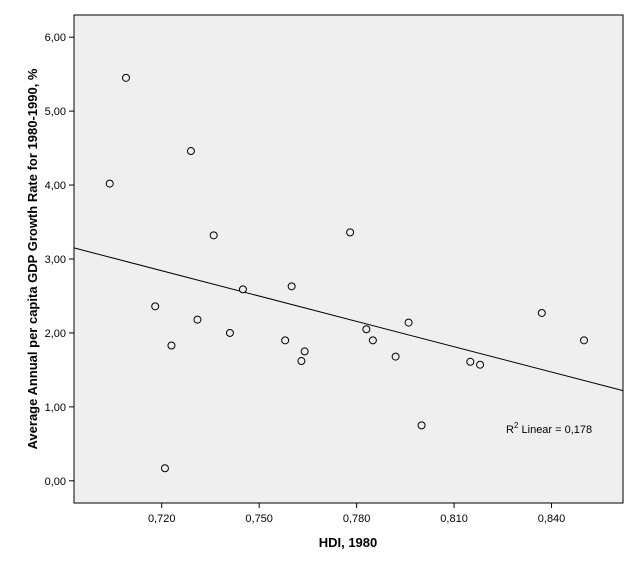  What do you see at coordinates (55, 408) in the screenshot?
I see `y-tick-label: 1,00` at bounding box center [55, 408].